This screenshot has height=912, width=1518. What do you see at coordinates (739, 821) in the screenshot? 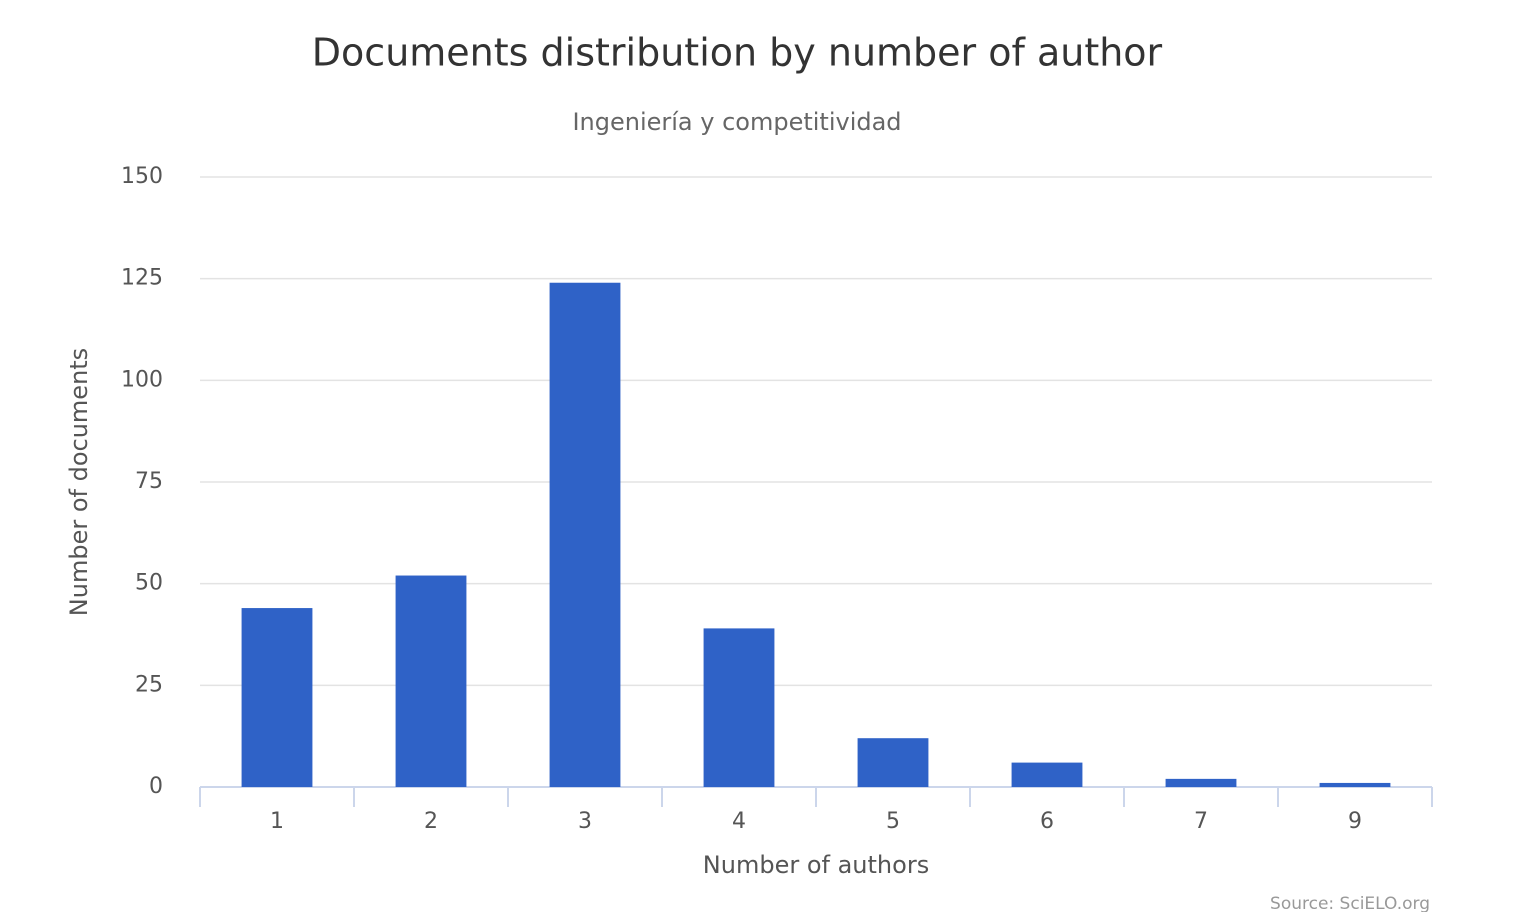
I see `x-tick-label: 4` at bounding box center [739, 821].